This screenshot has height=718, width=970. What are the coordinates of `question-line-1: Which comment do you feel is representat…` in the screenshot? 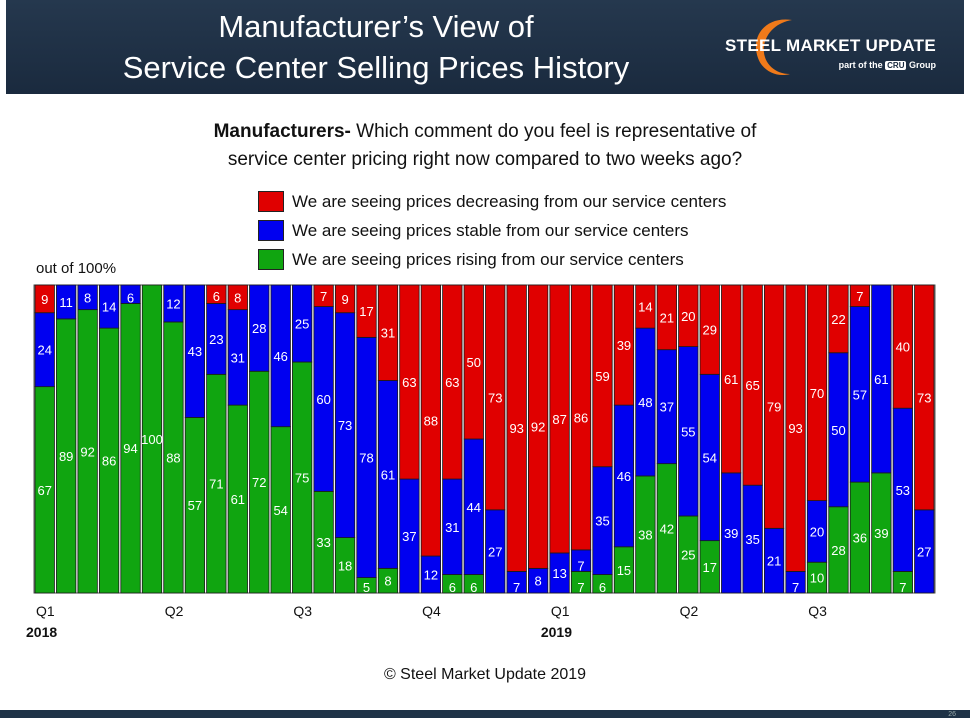 It's located at (553, 131).